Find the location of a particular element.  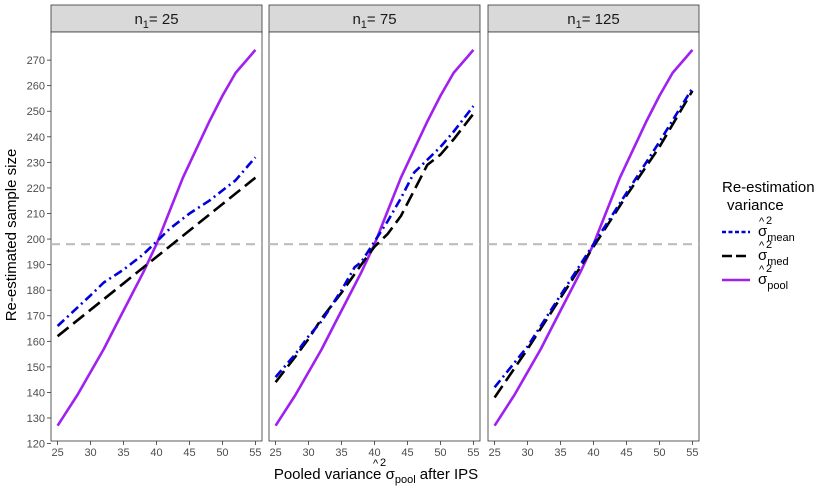

series-line-med is located at coordinates (156, 257).